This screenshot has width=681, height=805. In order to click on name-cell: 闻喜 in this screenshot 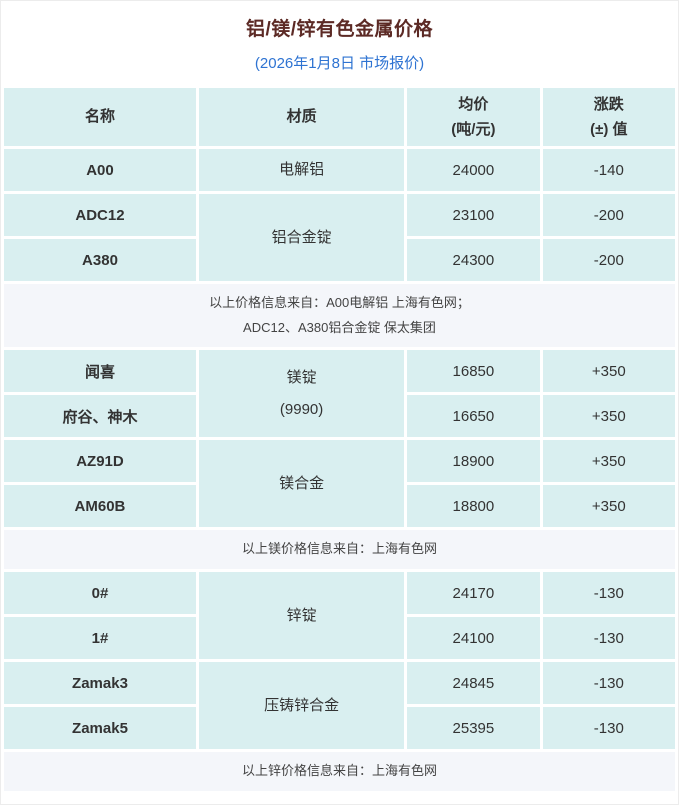, I will do `click(100, 371)`.